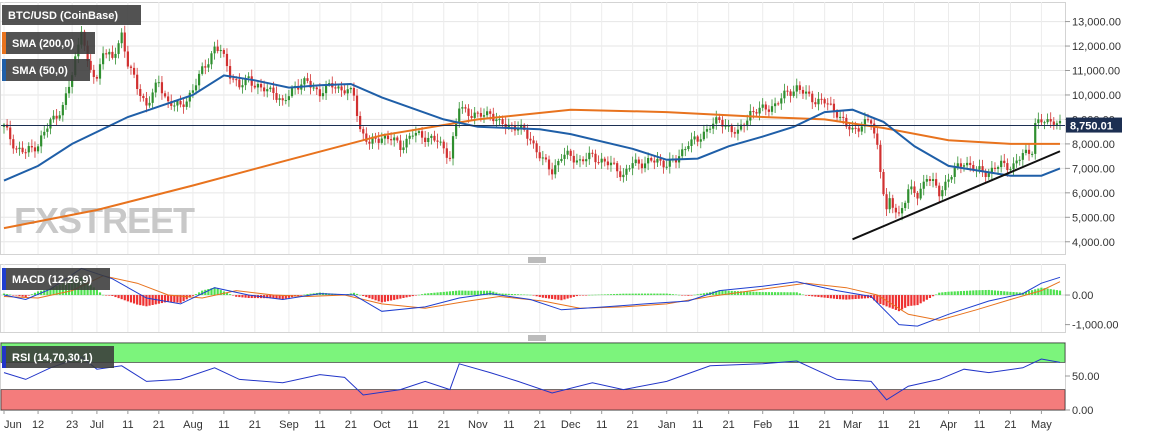 This screenshot has width=1153, height=436. I want to click on y-tick-label: 5,000.00, so click(1093, 218).